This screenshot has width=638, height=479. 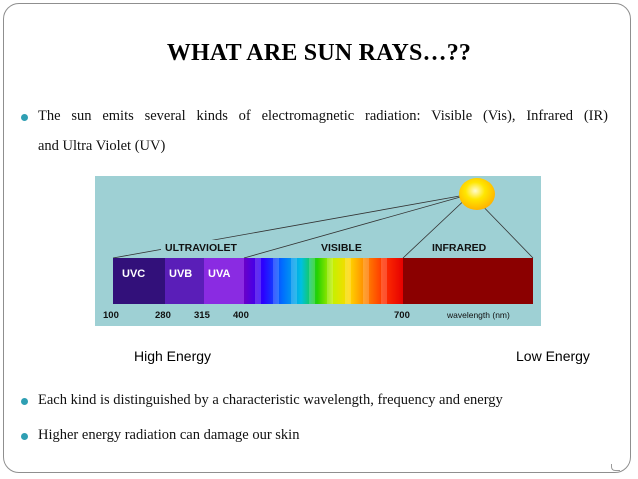 I want to click on uvc-band, so click(x=139, y=281).